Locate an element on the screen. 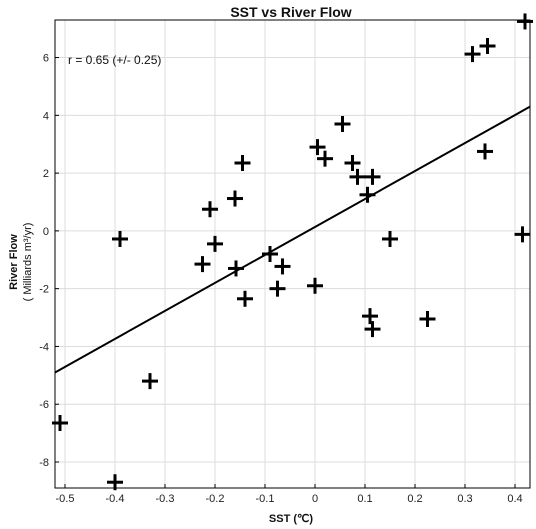  y-tick-label: -2 is located at coordinates (44, 290).